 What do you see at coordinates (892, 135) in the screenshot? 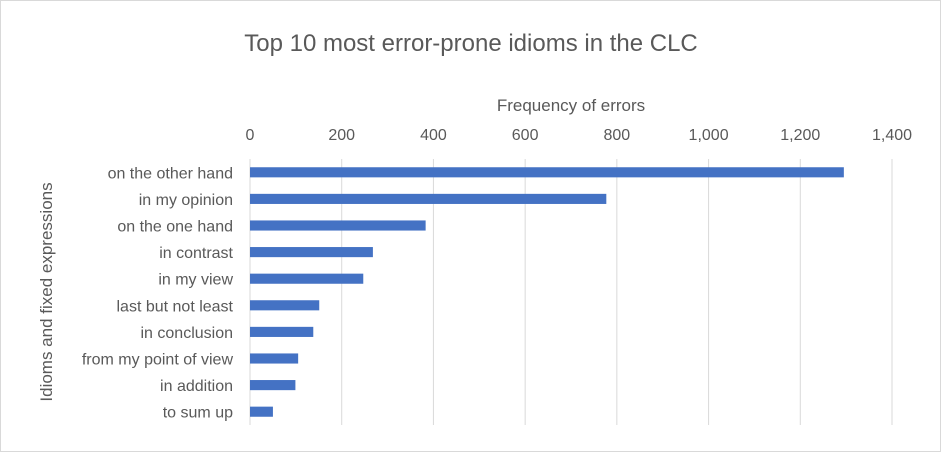
I see `x-tick-label: 1,400` at bounding box center [892, 135].